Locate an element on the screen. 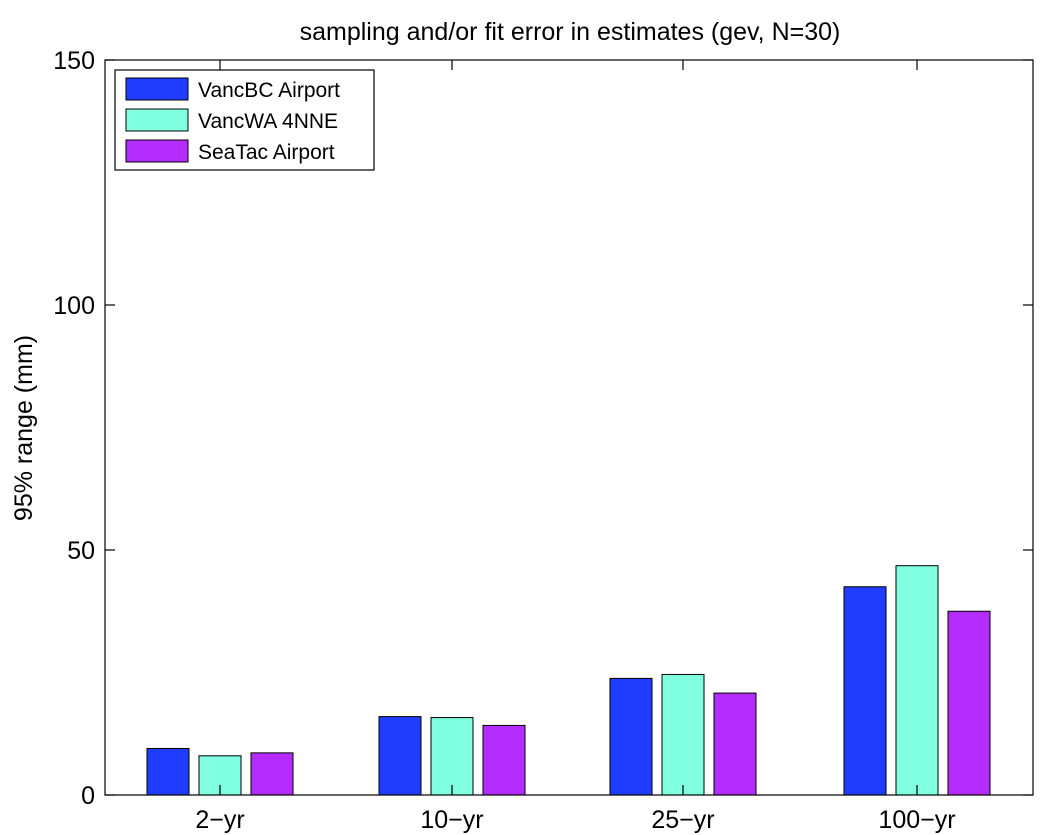  bar-vancwa-4nne-10-yr is located at coordinates (452, 756).